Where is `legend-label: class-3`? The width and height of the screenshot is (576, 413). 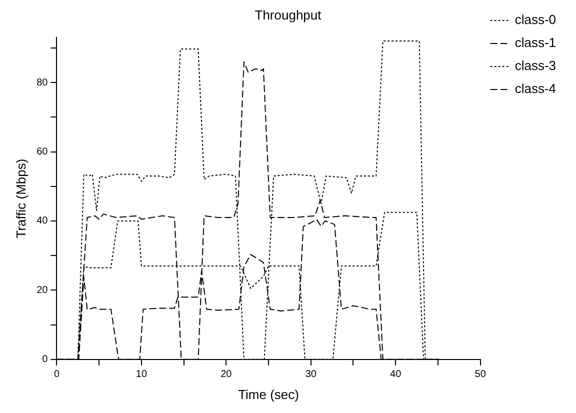
legend-label: class-3 is located at coordinates (535, 66).